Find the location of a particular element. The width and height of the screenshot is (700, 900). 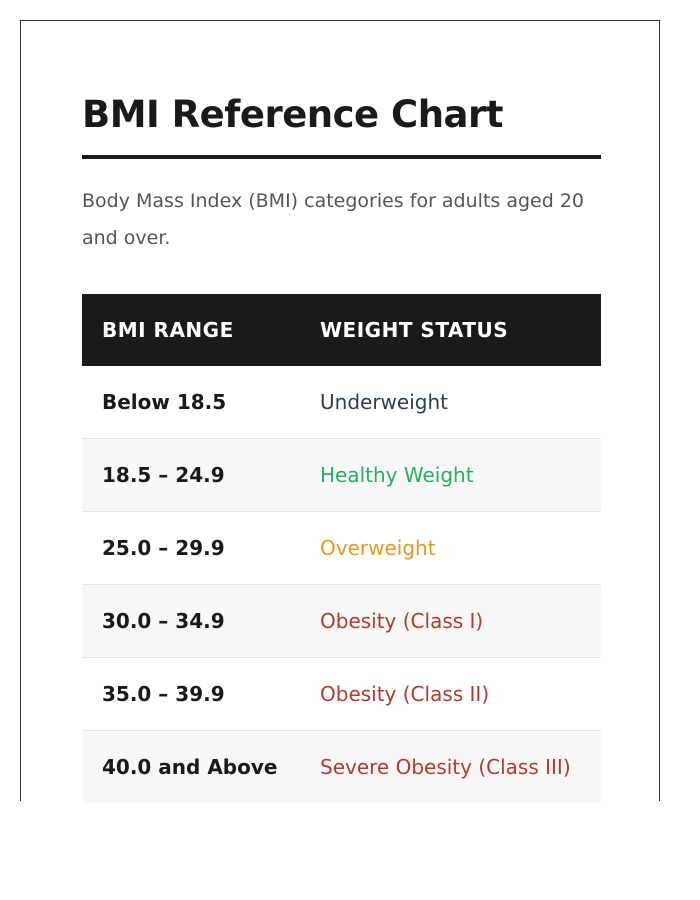

weight-status-cell: Underweight is located at coordinates (384, 402).